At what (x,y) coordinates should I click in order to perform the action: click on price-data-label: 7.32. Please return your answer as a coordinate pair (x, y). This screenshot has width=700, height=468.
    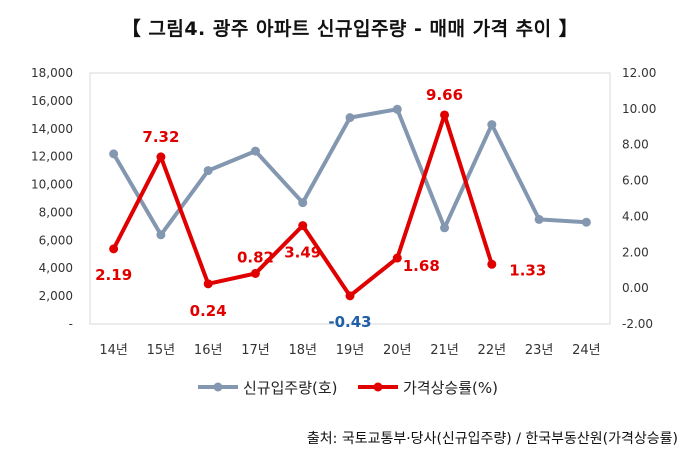
    Looking at the image, I should click on (160, 137).